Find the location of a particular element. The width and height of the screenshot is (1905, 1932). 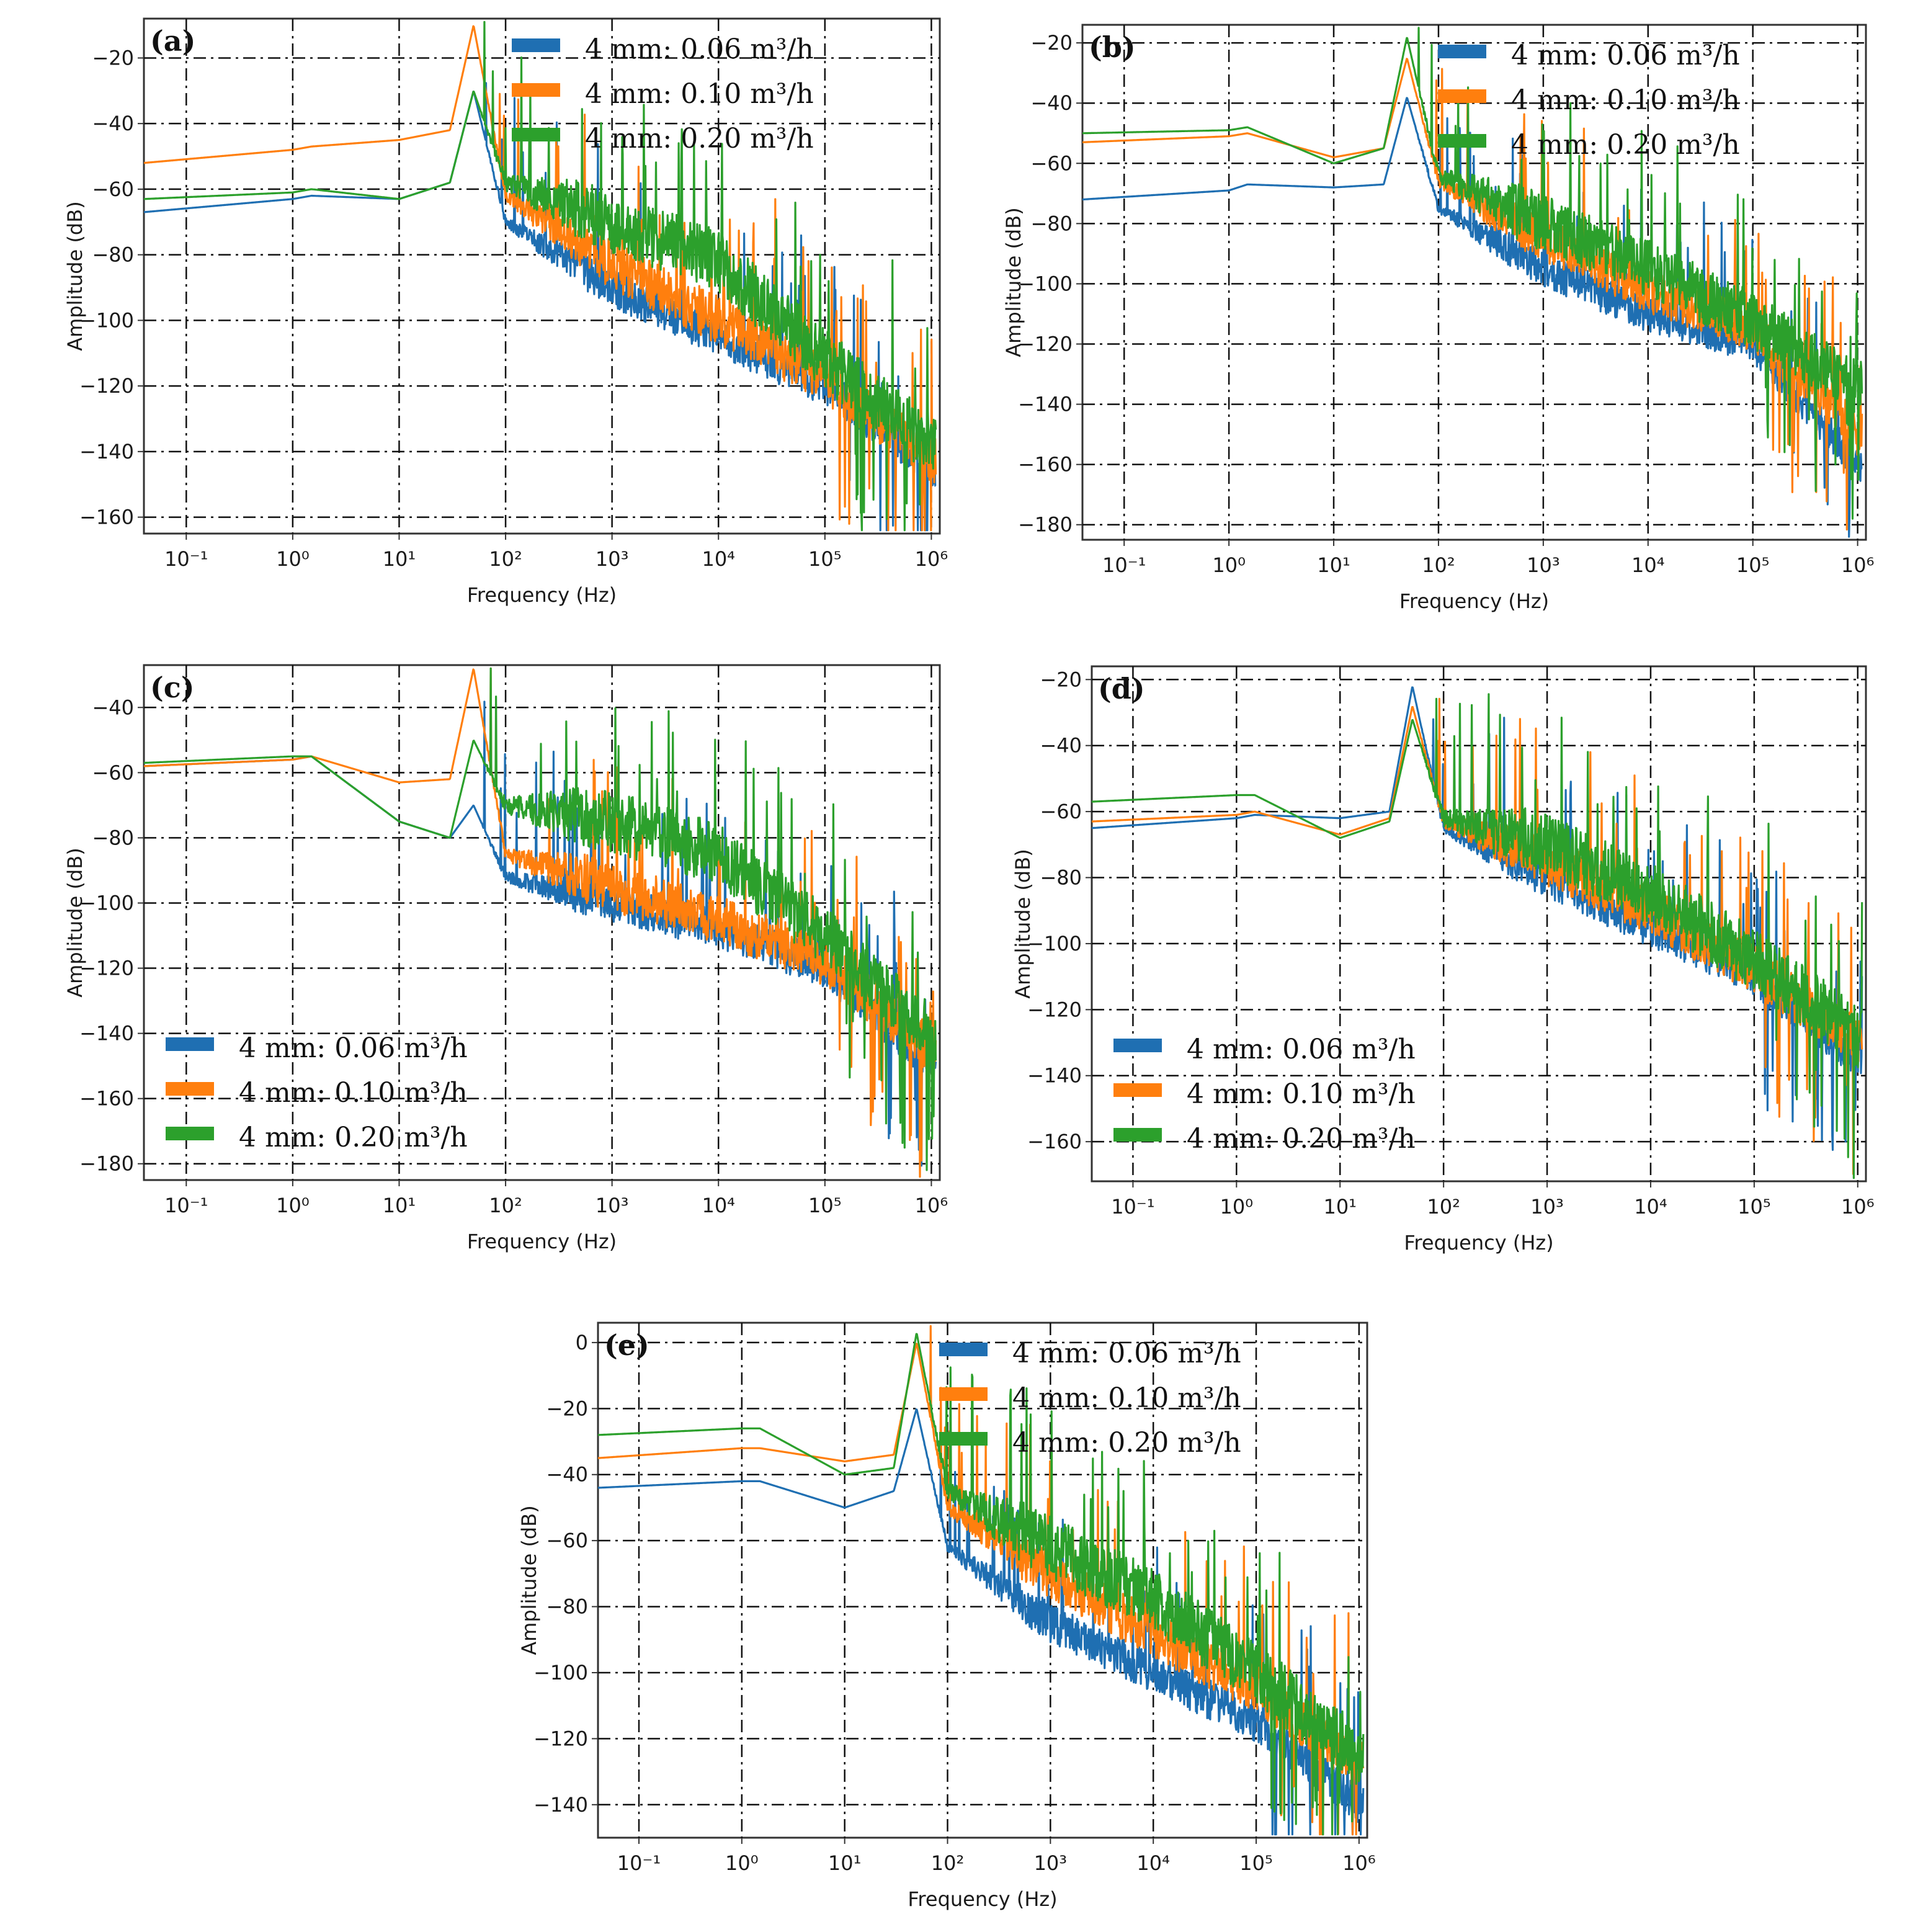

panel-label: (e) is located at coordinates (627, 1345).